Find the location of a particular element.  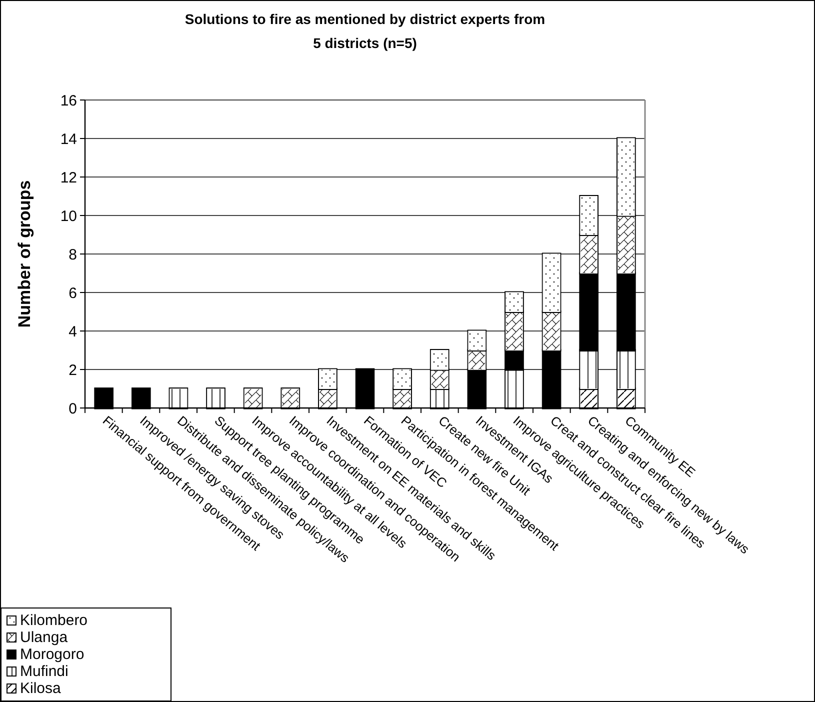

legend-label: Morogoro is located at coordinates (52, 654).